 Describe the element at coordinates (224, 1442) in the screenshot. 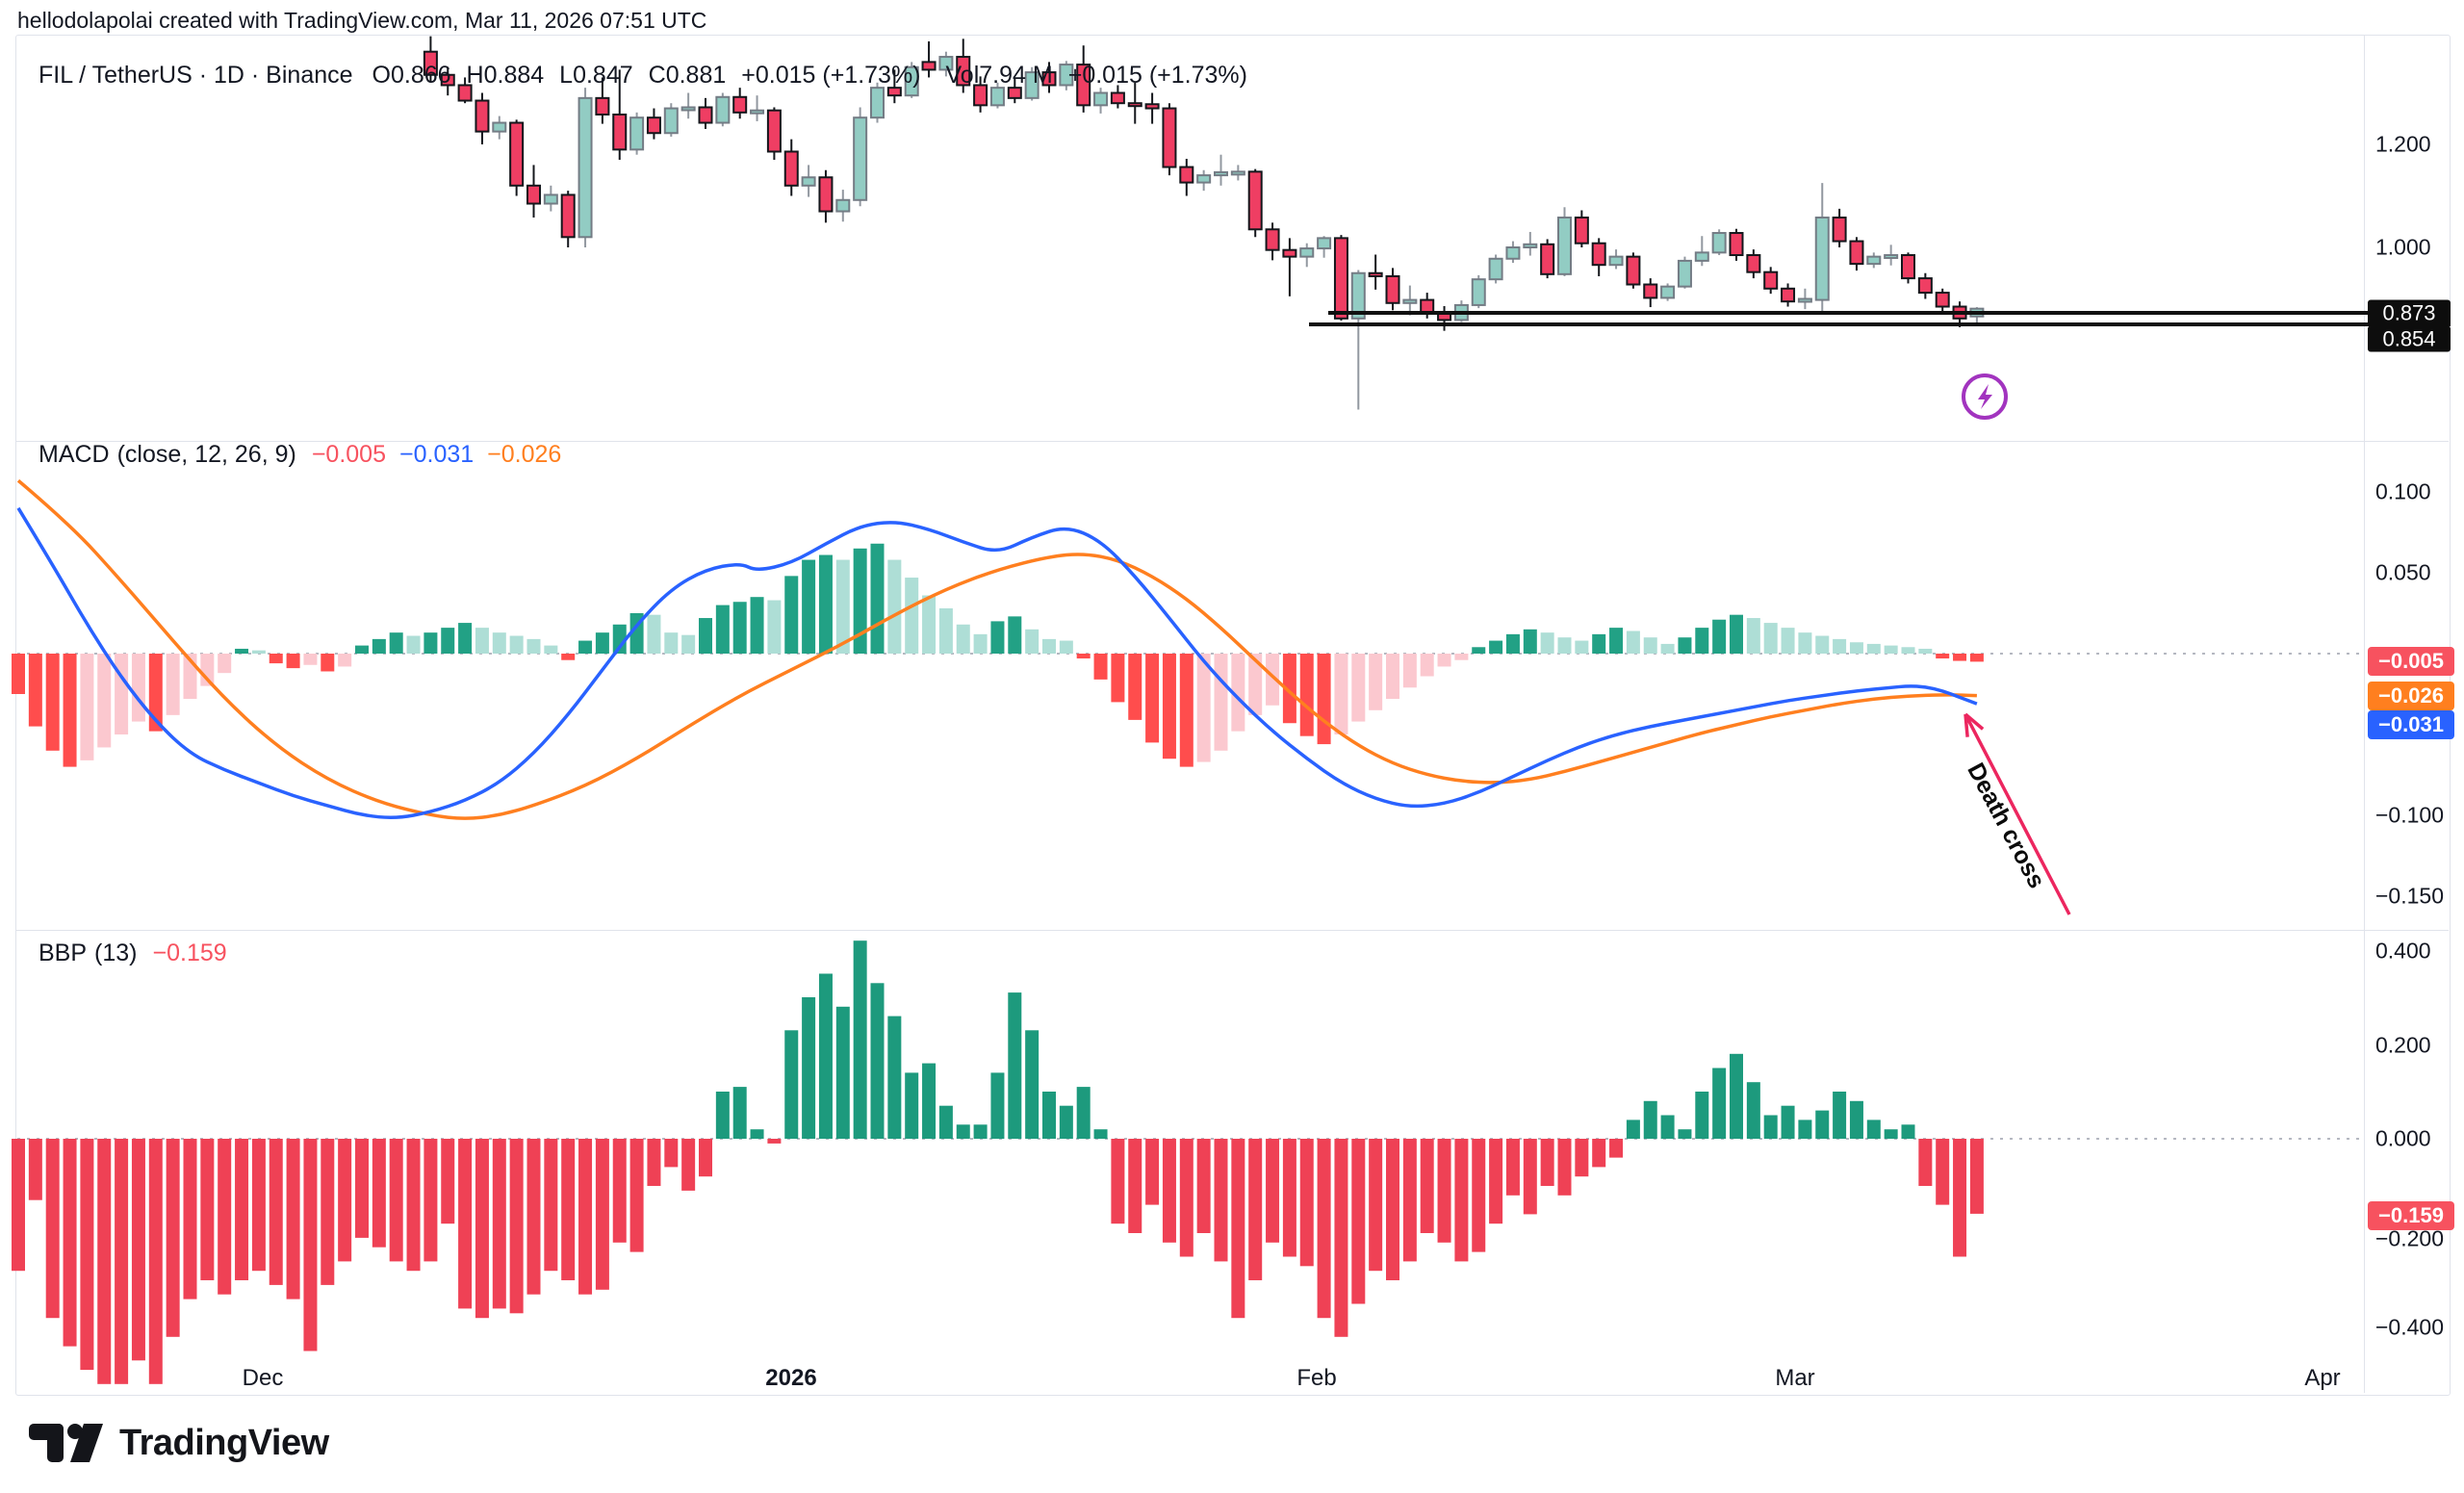

I see `tradingview-logo-text: TradingView` at that location.